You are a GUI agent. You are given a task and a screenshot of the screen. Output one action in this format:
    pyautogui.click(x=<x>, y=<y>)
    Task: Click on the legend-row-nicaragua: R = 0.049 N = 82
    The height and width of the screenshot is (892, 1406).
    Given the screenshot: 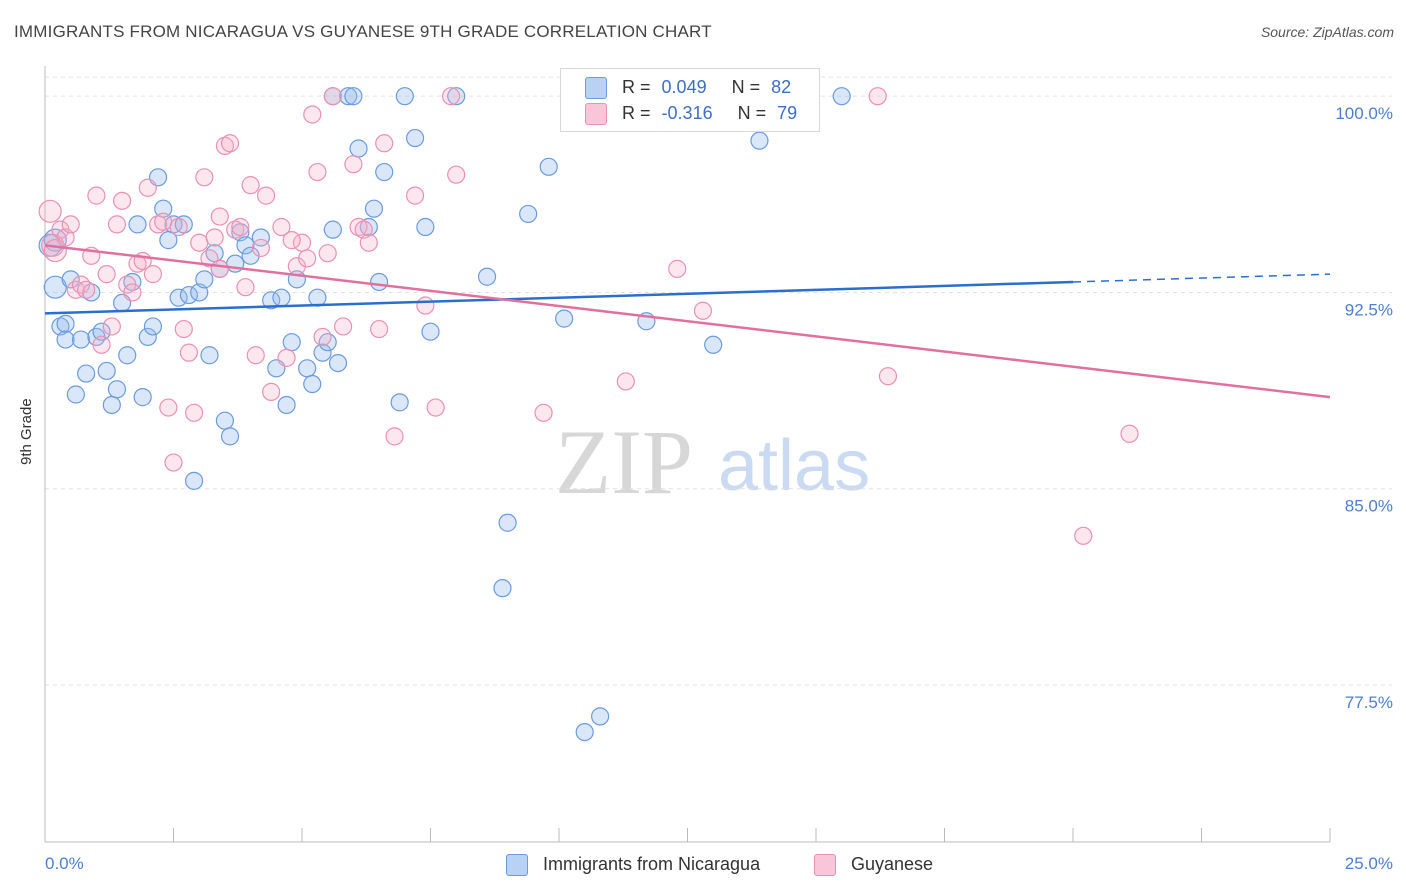 What is the action you would take?
    pyautogui.click(x=688, y=87)
    